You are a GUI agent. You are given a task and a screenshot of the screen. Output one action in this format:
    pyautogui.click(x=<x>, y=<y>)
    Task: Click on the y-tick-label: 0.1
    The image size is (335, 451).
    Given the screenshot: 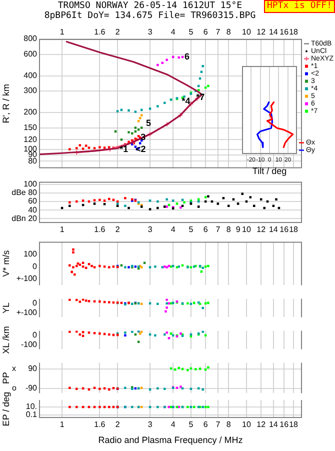 What is the action you would take?
    pyautogui.click(x=32, y=415)
    